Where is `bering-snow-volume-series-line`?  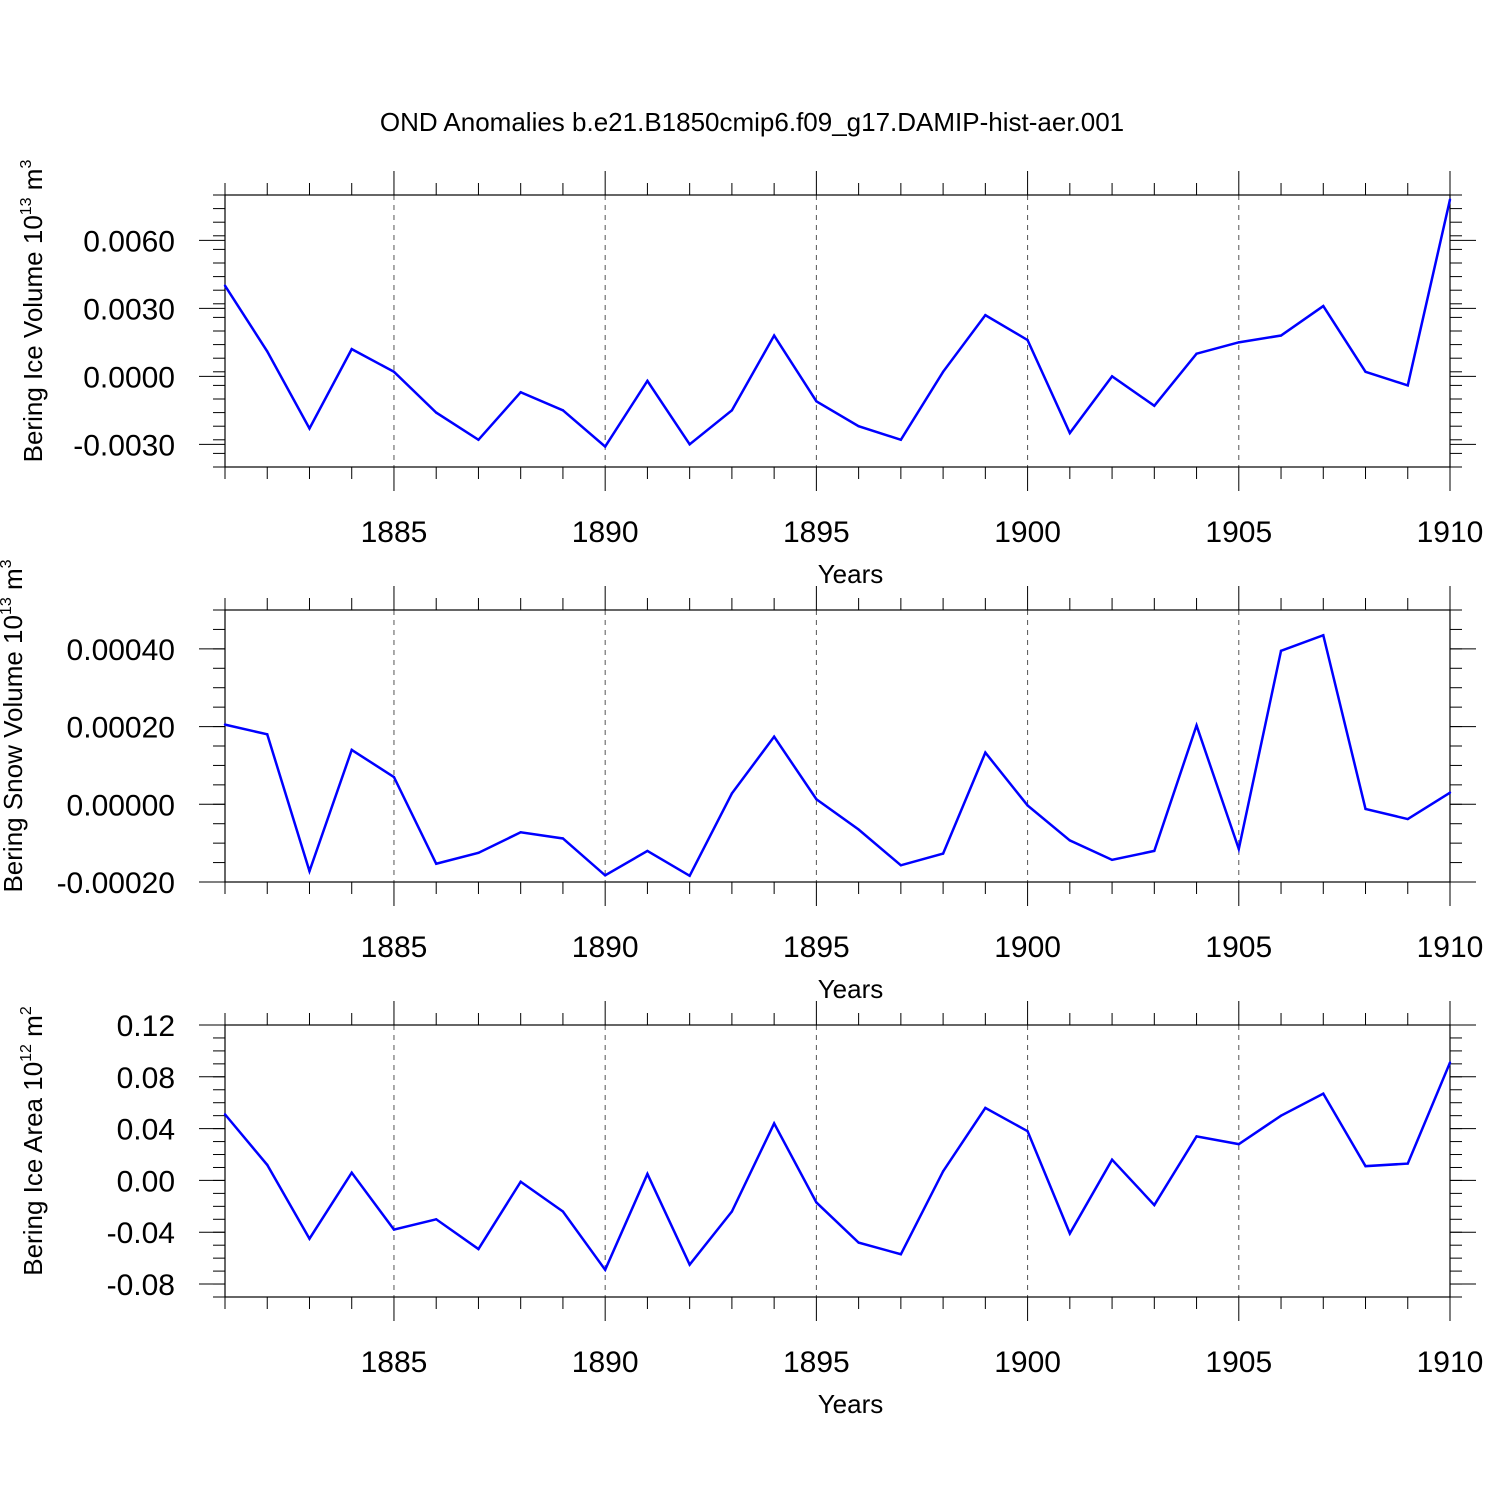 bering-snow-volume-series-line is located at coordinates (837, 755).